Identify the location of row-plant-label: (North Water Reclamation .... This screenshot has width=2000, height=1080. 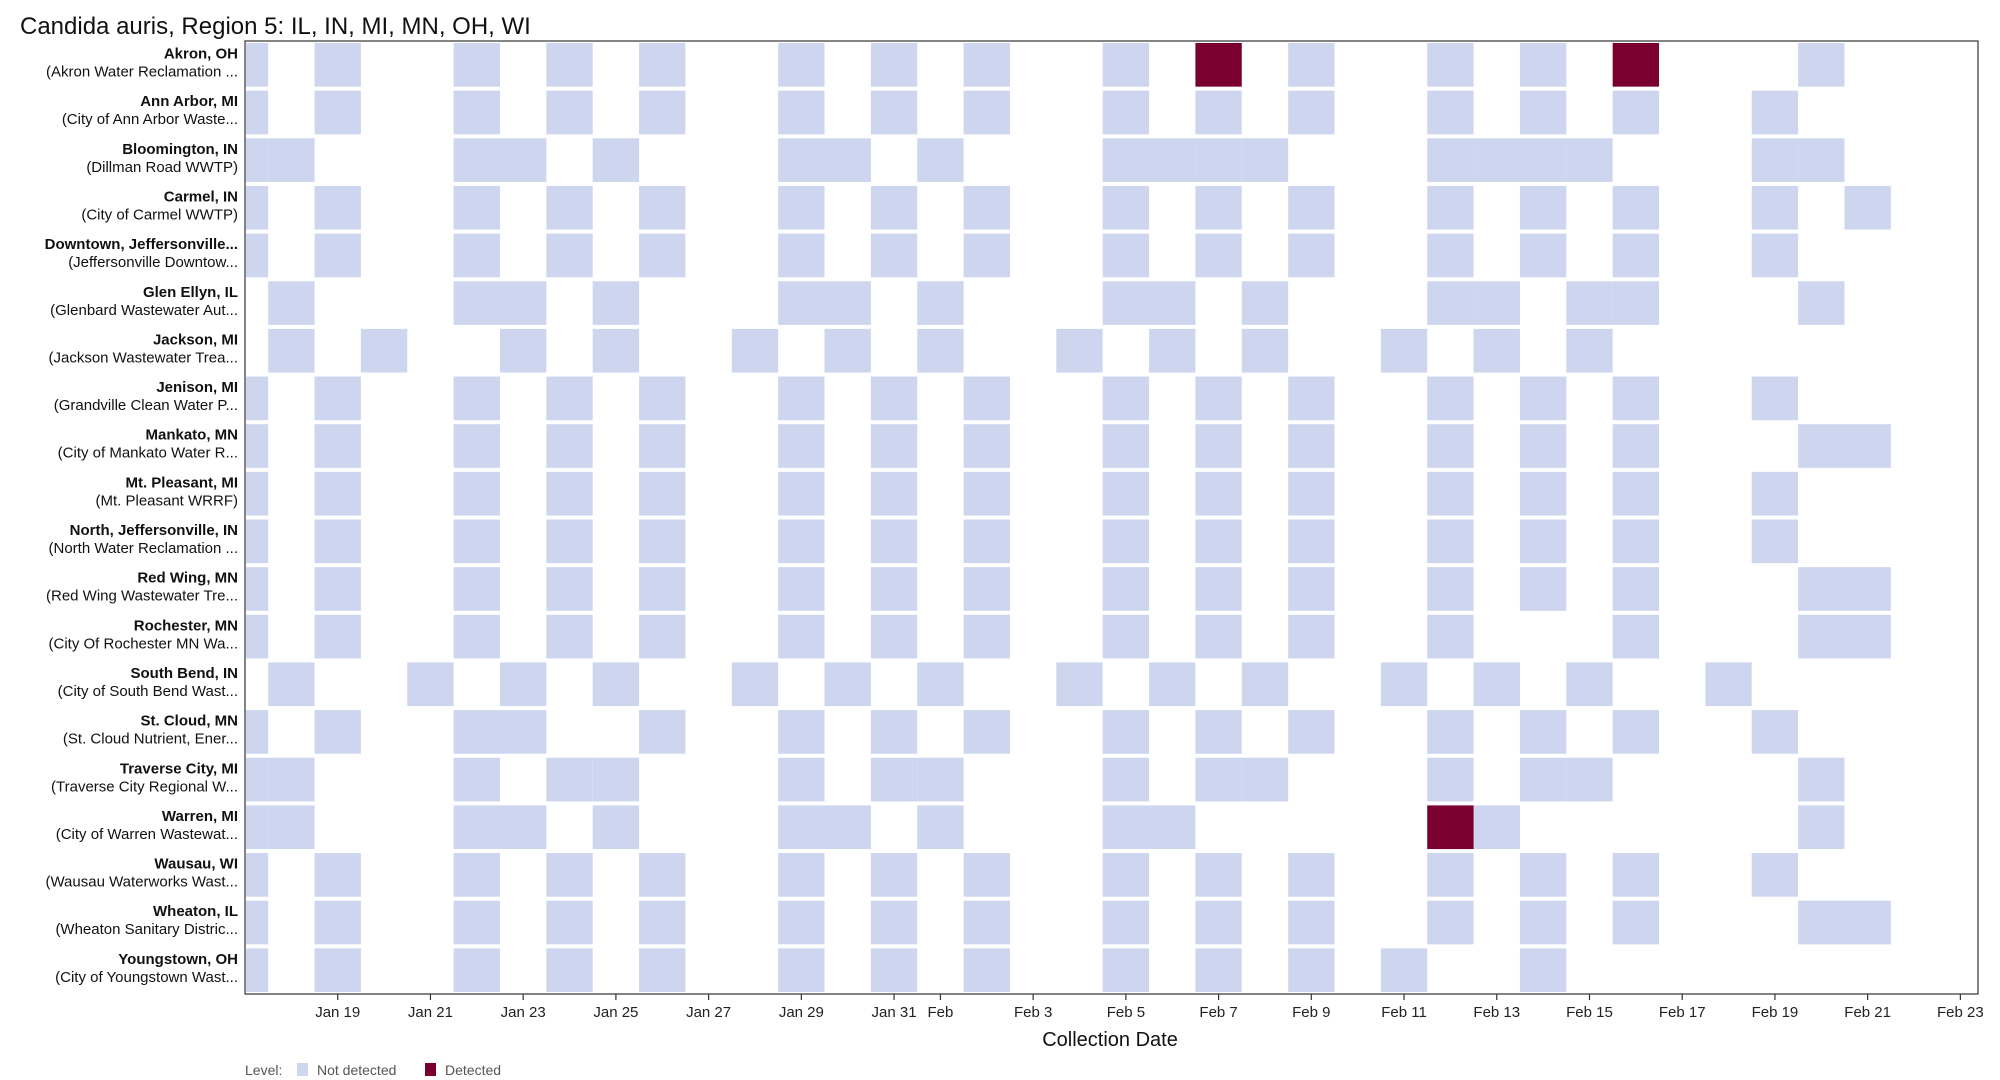
(144, 548).